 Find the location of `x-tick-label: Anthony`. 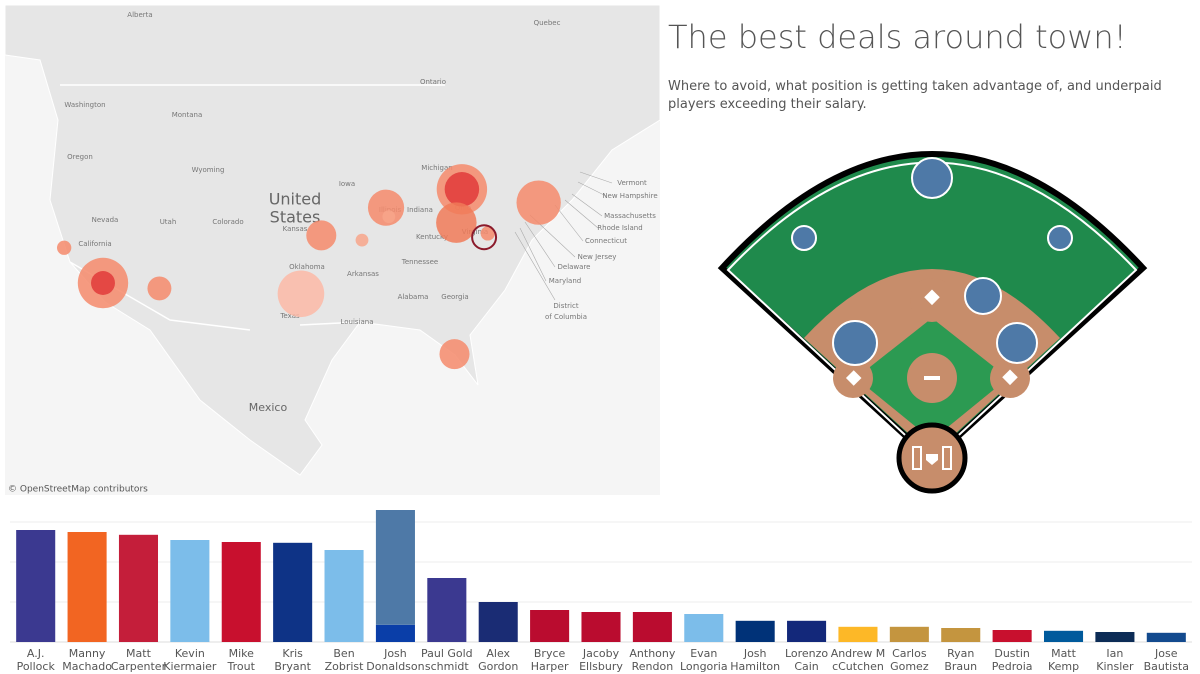

x-tick-label: Anthony is located at coordinates (652, 653).